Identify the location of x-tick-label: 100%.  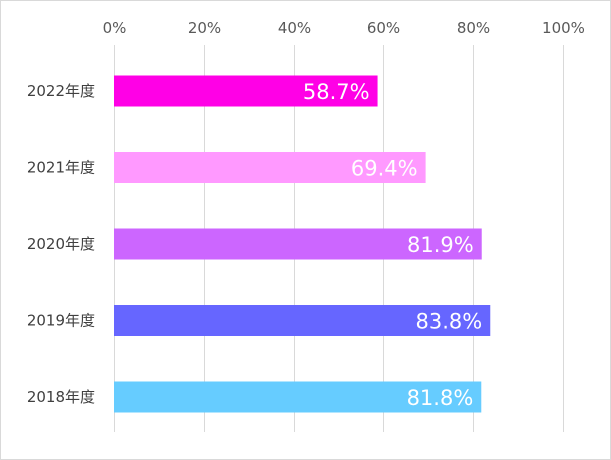
(563, 28).